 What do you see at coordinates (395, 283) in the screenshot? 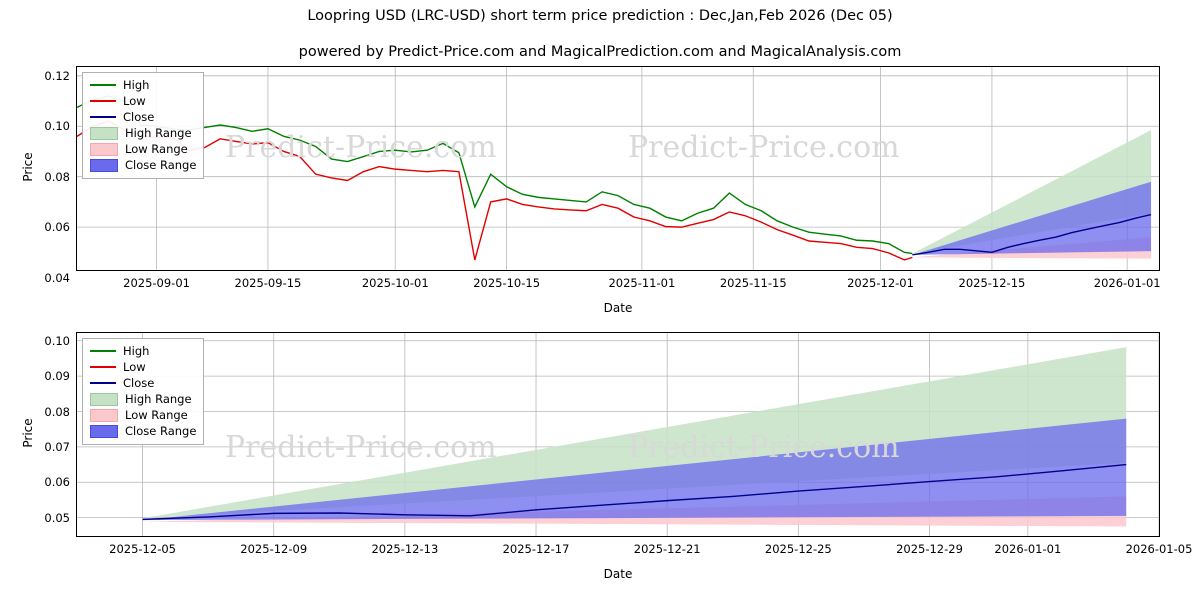
I see `x-tick-label: 2025-10-01` at bounding box center [395, 283].